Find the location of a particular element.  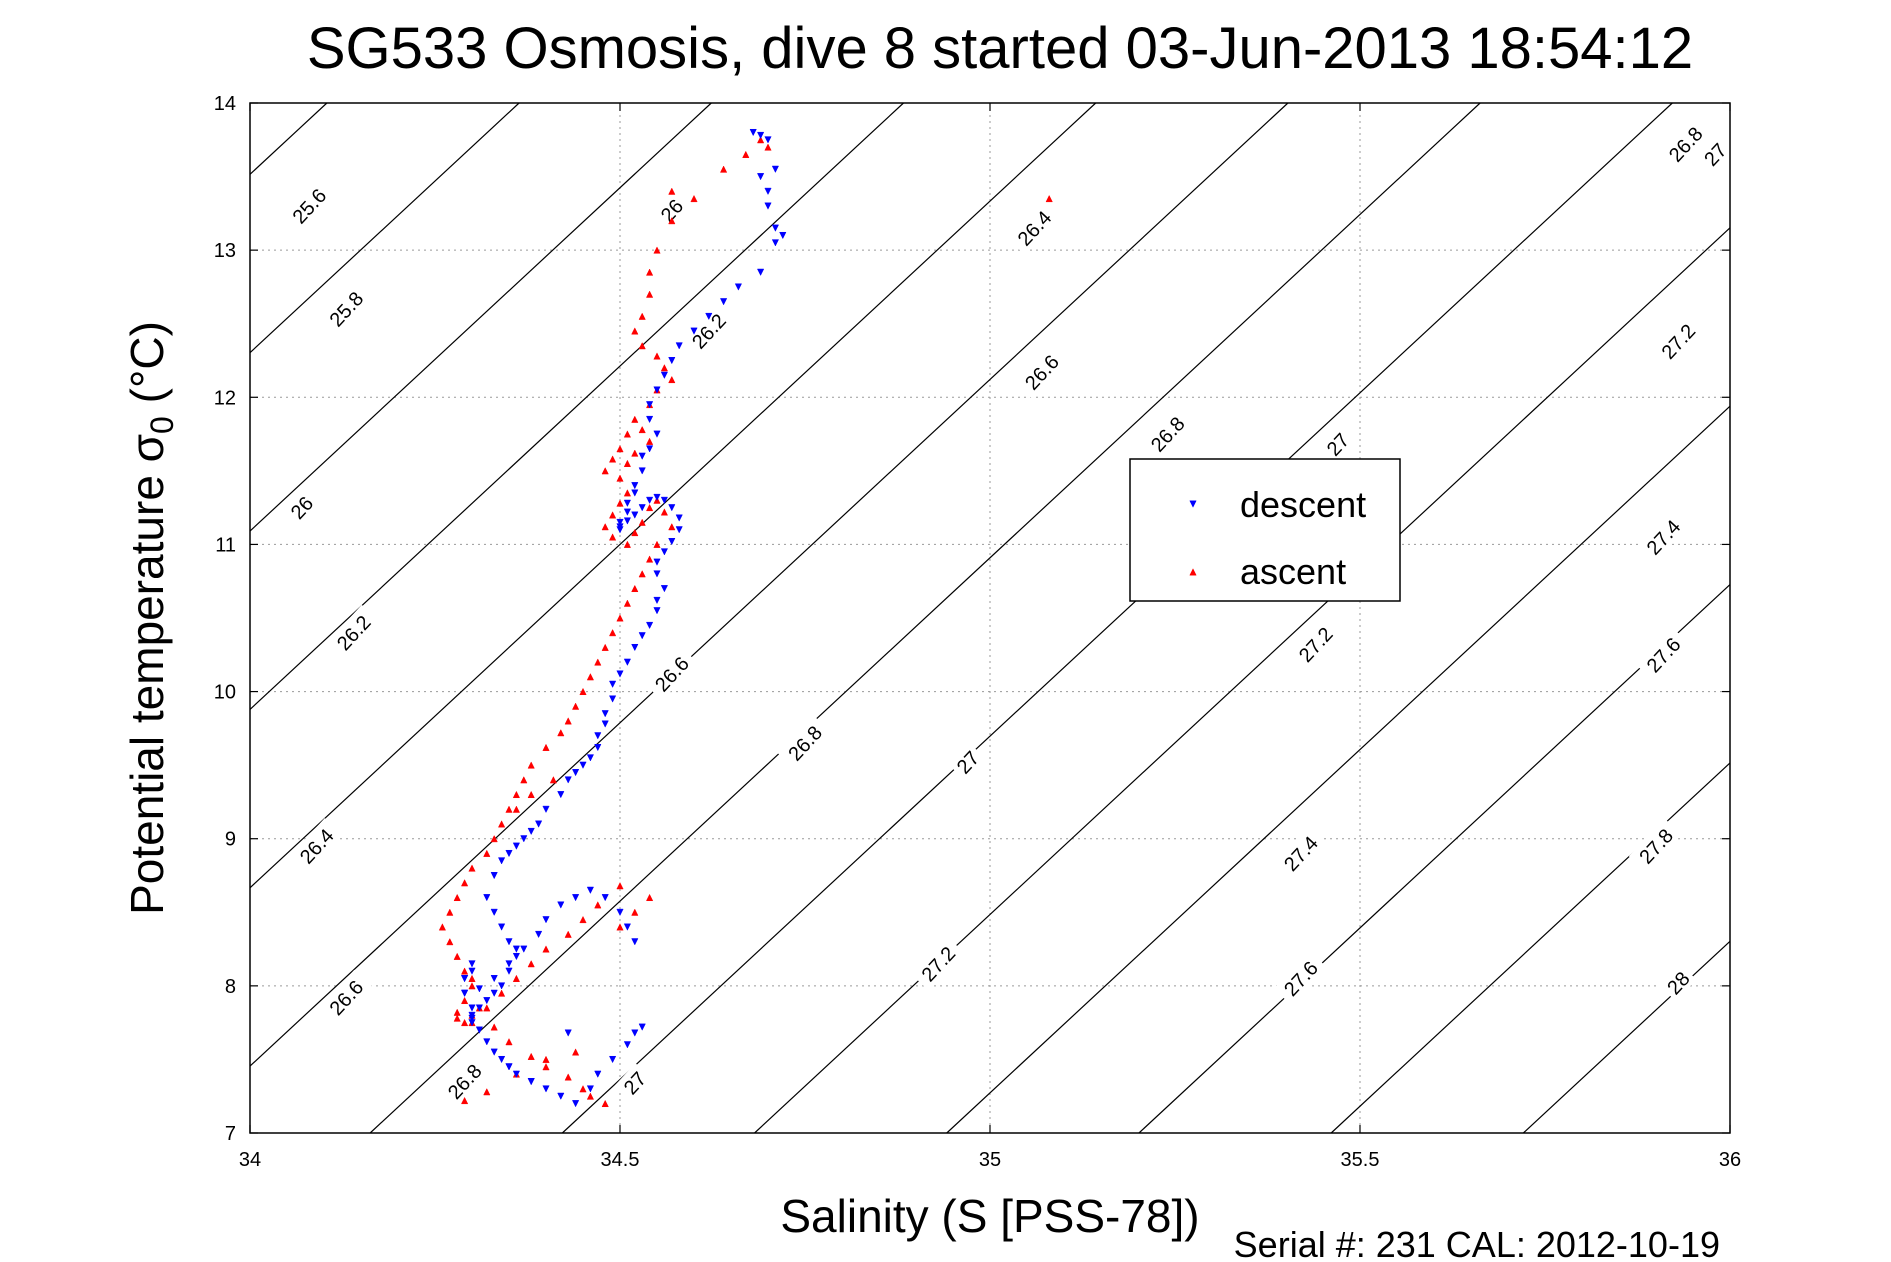

descent-points is located at coordinates (623, 618).